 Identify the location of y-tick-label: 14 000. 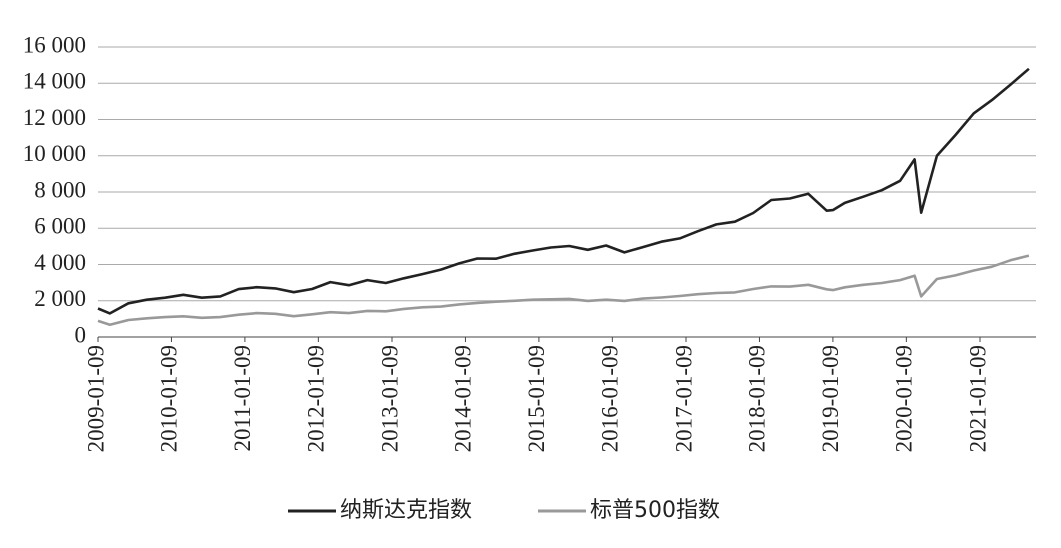
(54, 81).